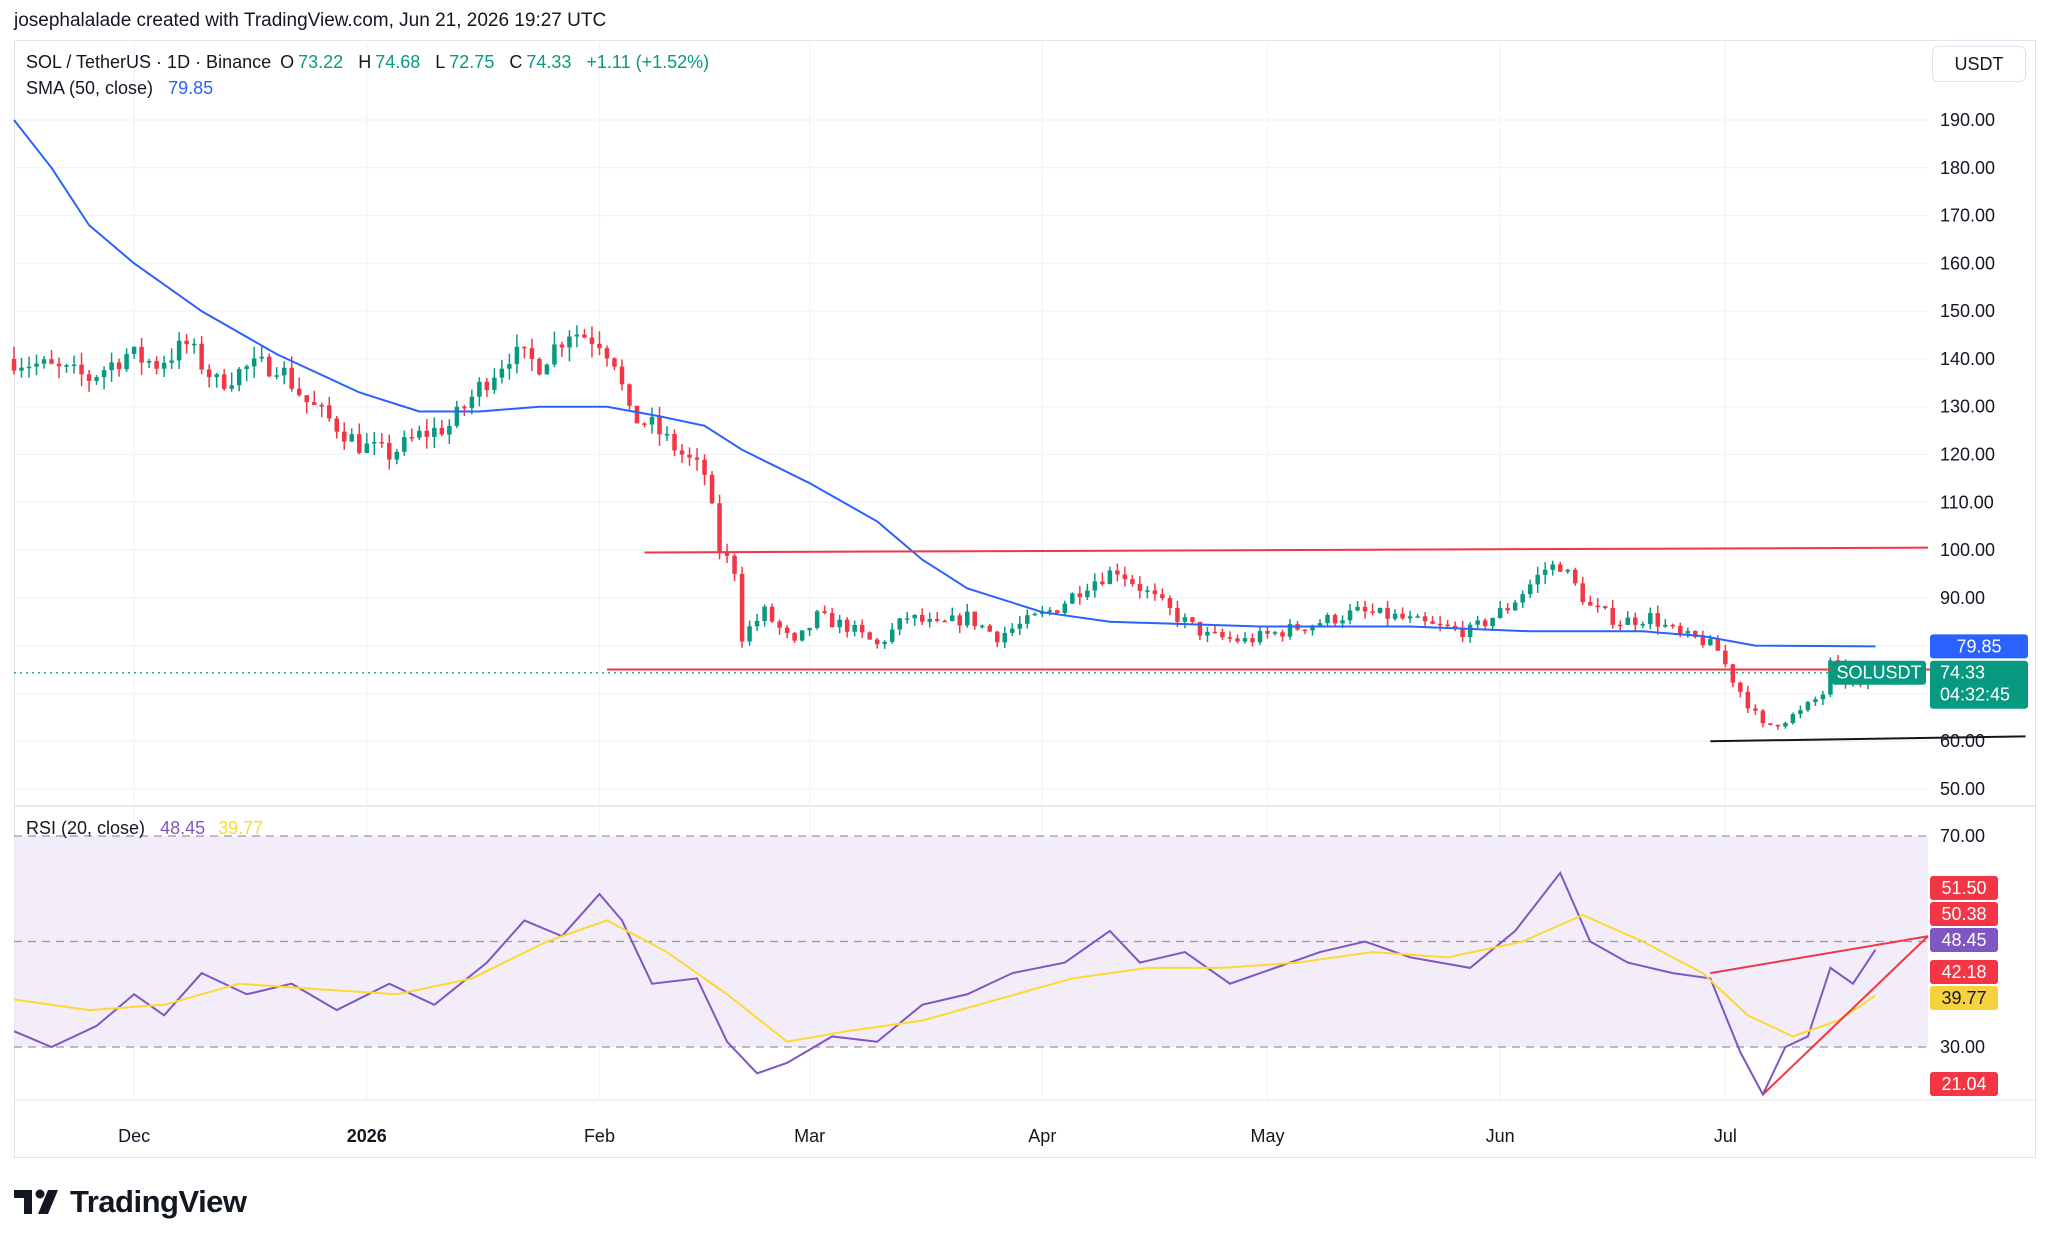 This screenshot has height=1244, width=2048. I want to click on price-tick-label: 60.00, so click(1962, 741).